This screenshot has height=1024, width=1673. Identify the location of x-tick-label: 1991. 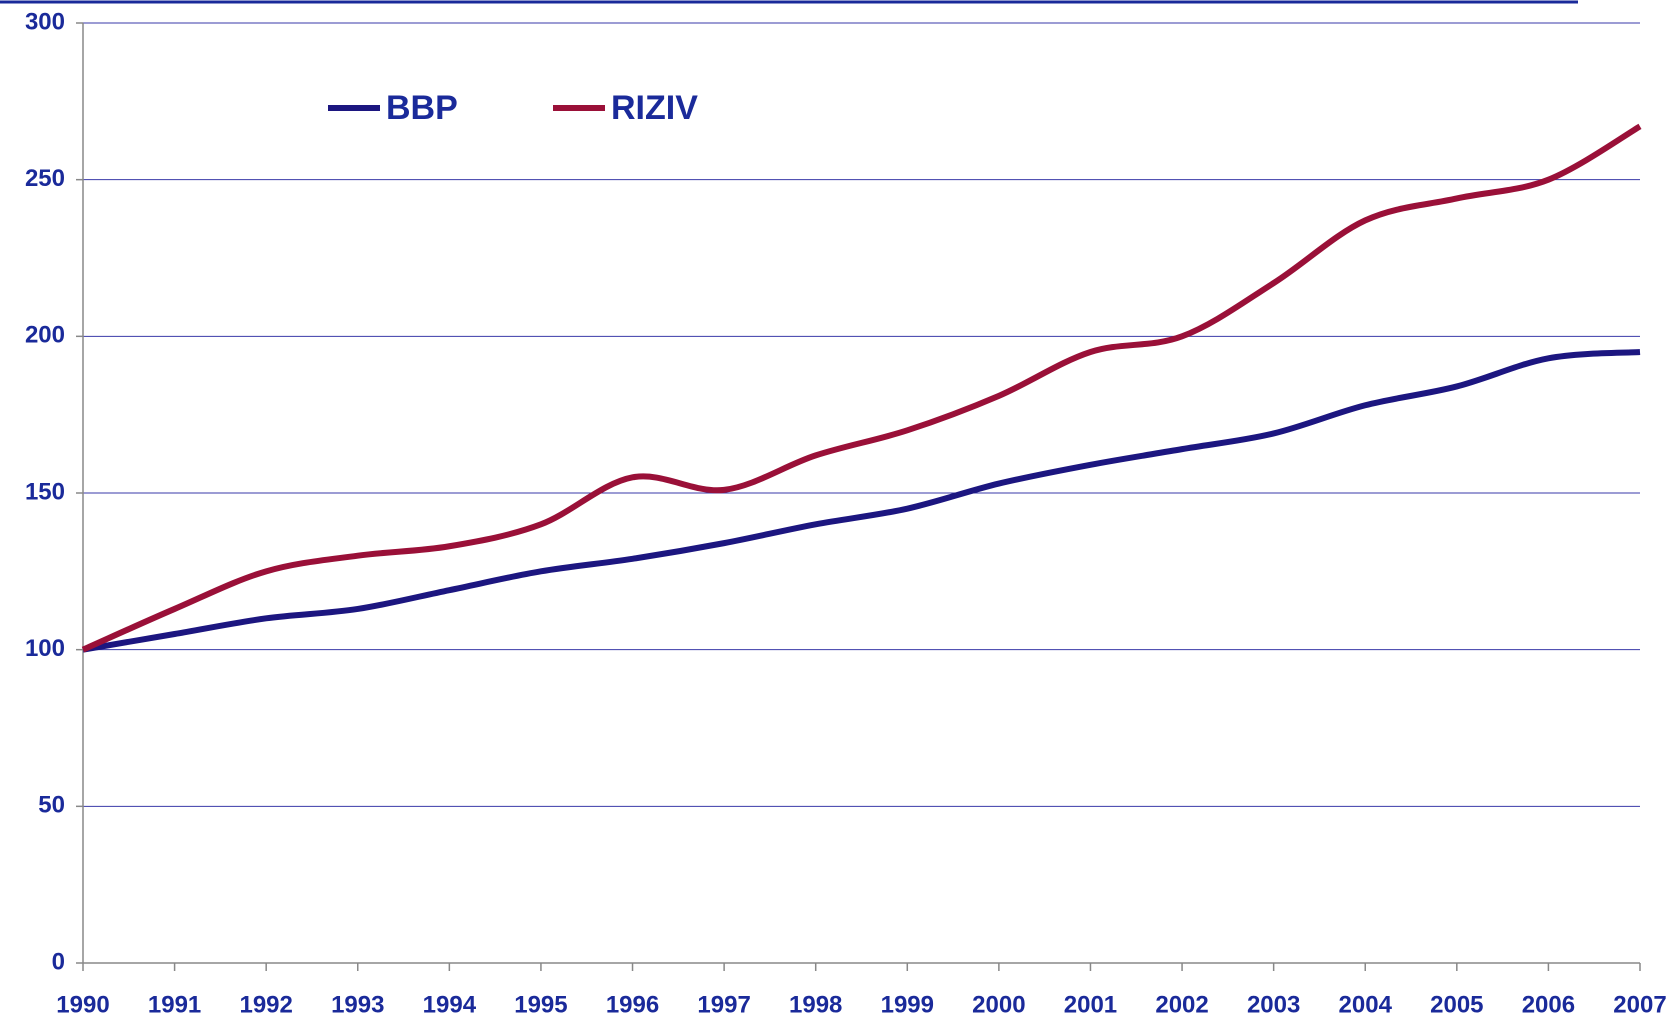
(174, 1004).